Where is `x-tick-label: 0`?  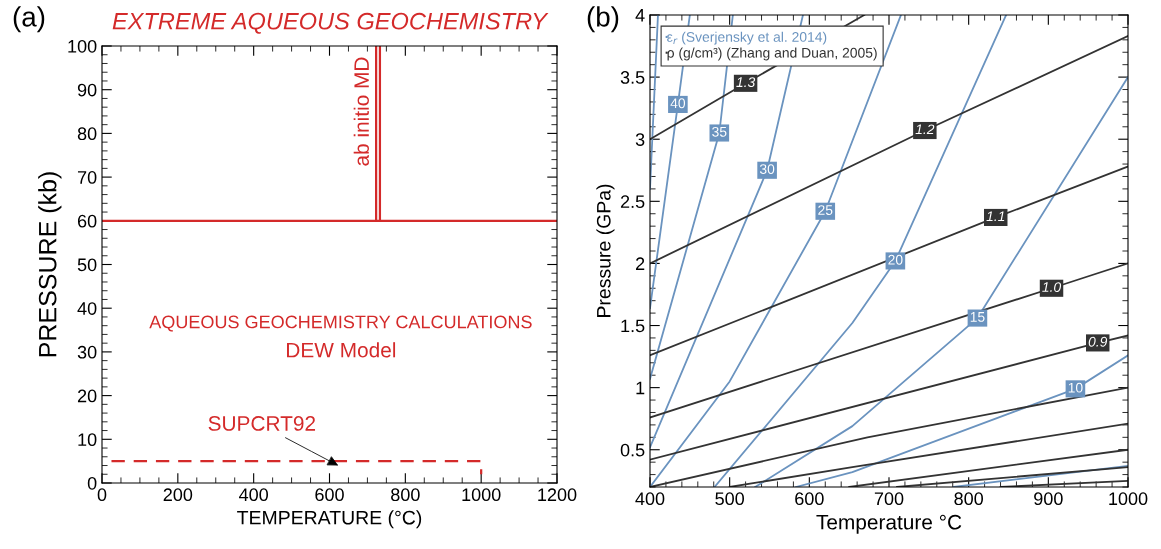
x-tick-label: 0 is located at coordinates (102, 495).